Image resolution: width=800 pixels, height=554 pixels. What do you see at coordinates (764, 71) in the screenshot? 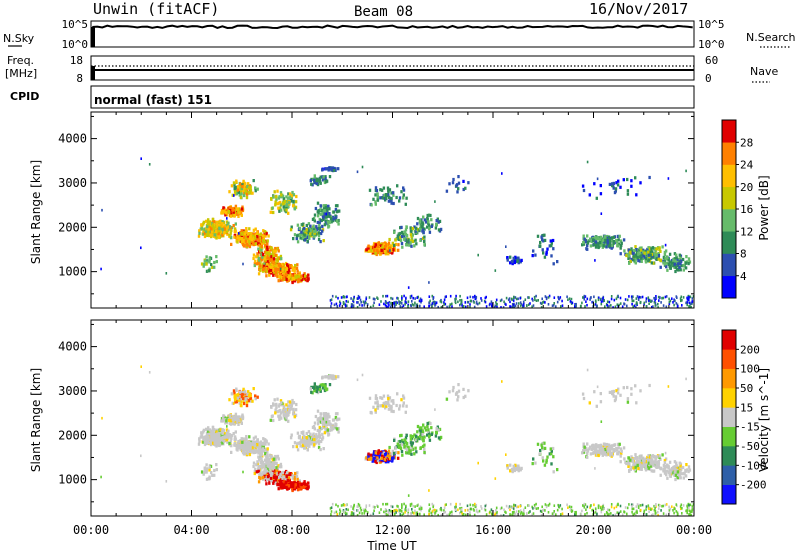
I see `nave-label: Nave` at bounding box center [764, 71].